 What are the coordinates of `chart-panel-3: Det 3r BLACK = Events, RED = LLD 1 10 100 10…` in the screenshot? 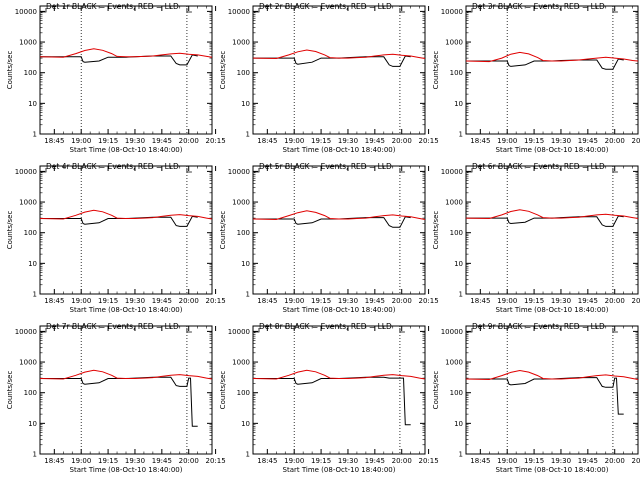 It's located at (536, 78).